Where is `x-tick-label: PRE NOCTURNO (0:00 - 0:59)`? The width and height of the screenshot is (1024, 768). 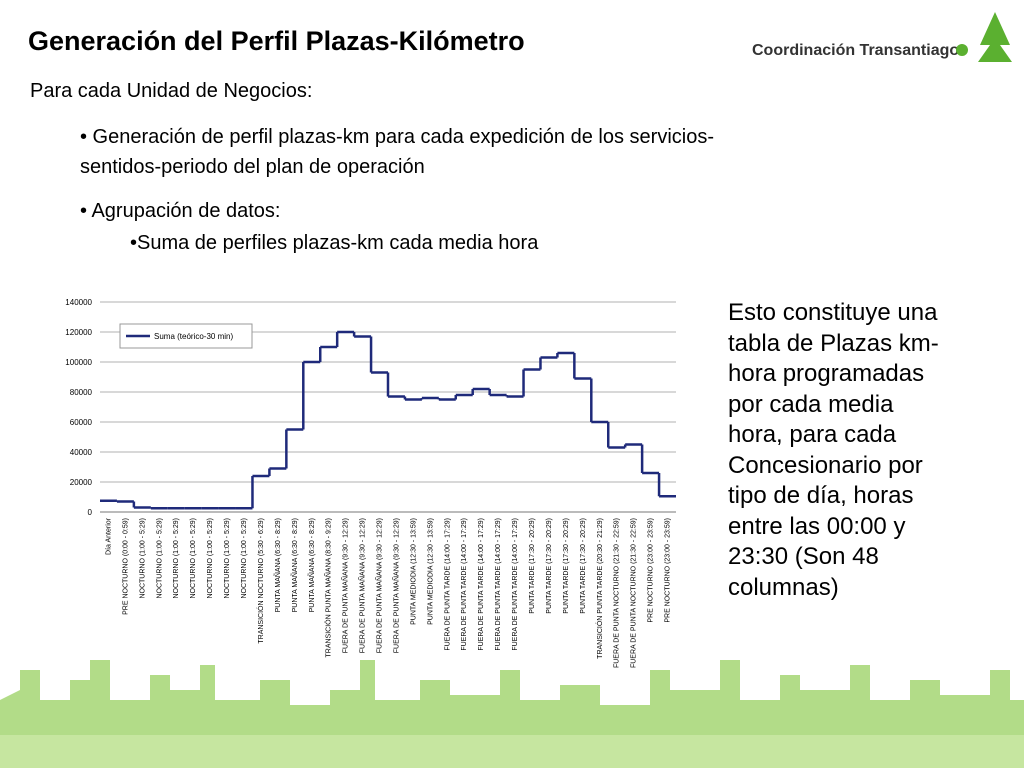
x-tick-label: PRE NOCTURNO (0:00 - 0:59) is located at coordinates (125, 566).